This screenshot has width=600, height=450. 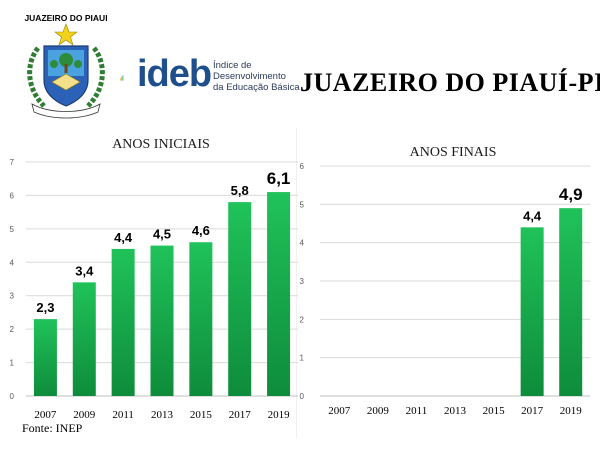 What do you see at coordinates (296, 283) in the screenshot?
I see `panel-divider` at bounding box center [296, 283].